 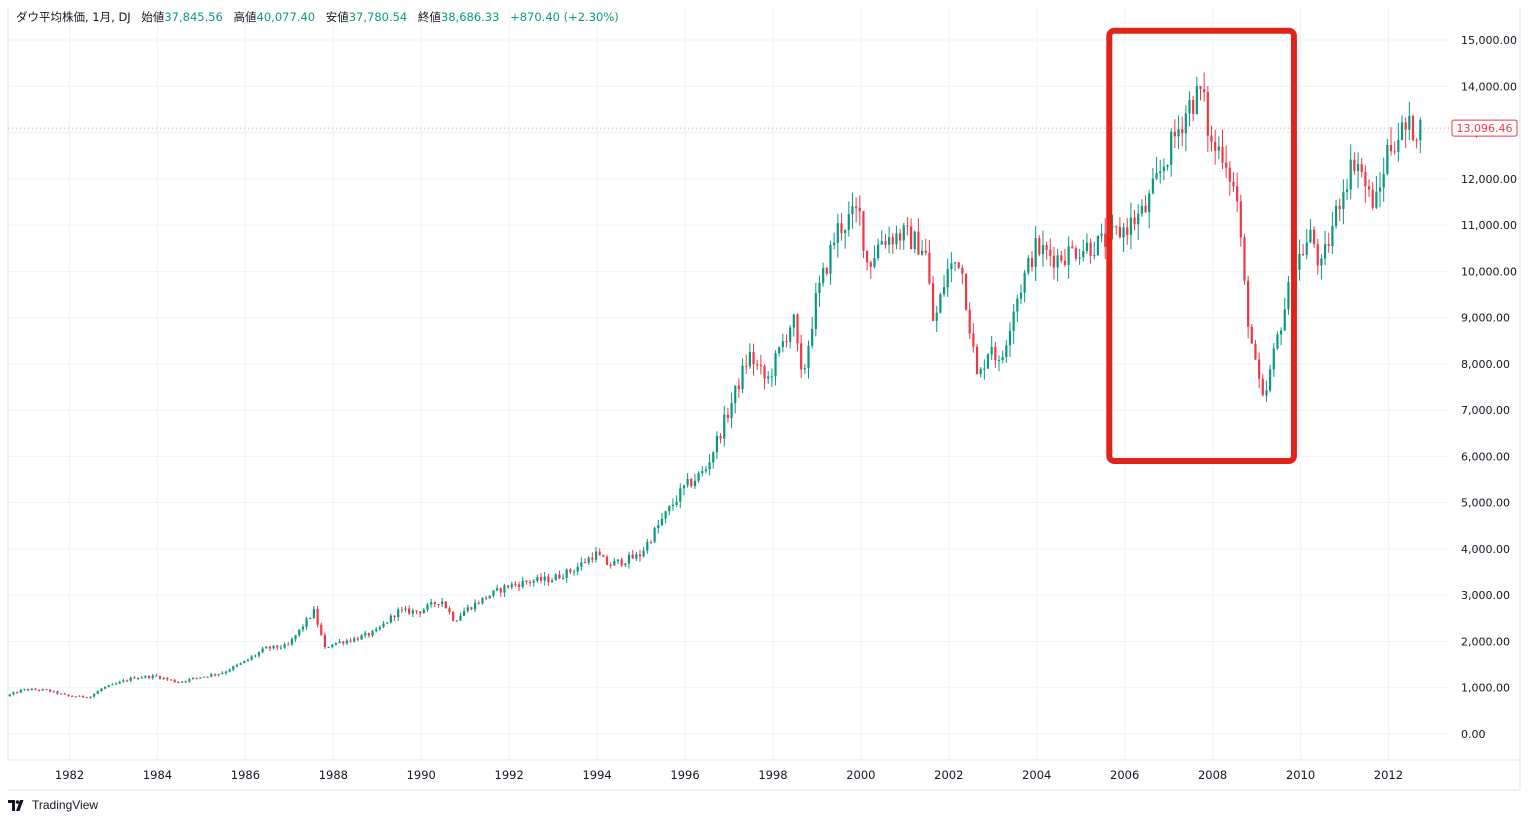 I want to click on highlight-box, so click(x=1201, y=246).